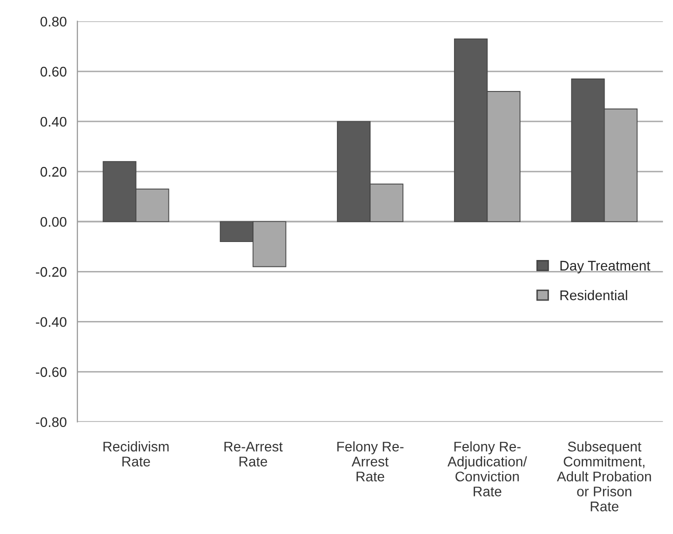 The width and height of the screenshot is (673, 534). Describe the element at coordinates (594, 295) in the screenshot. I see `legend-label: Residential` at that location.